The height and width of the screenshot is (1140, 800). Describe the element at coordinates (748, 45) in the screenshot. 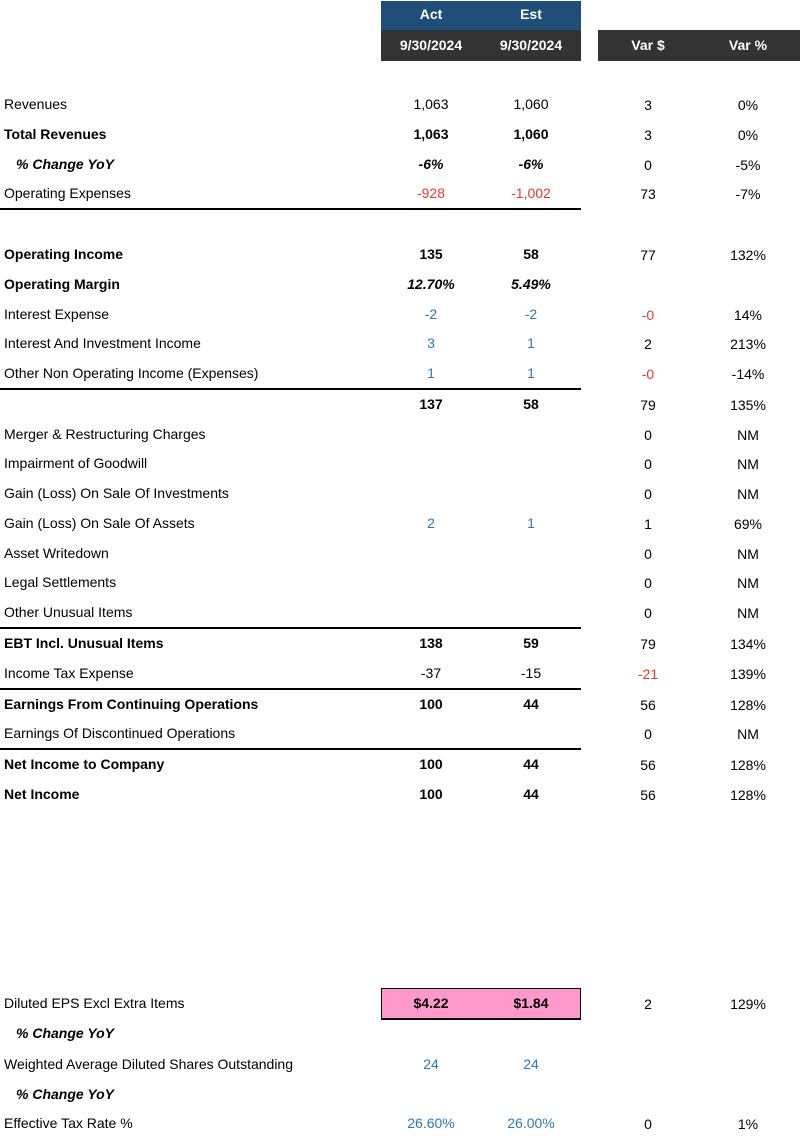

I see `header-var-pct: Var %` at that location.